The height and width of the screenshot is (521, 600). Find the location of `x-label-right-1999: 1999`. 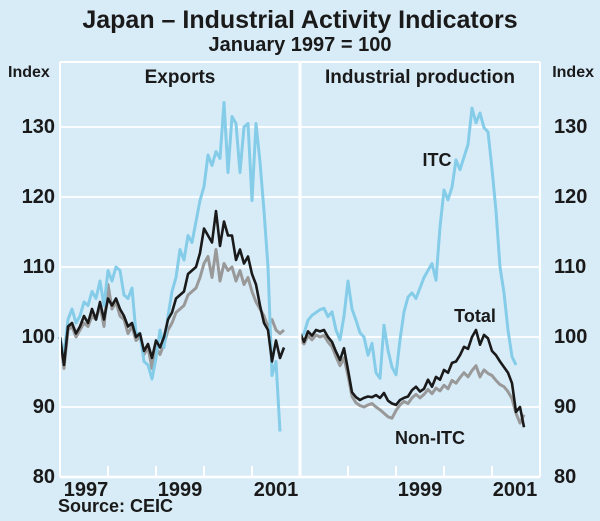

x-label-right-1999: 1999 is located at coordinates (420, 490).